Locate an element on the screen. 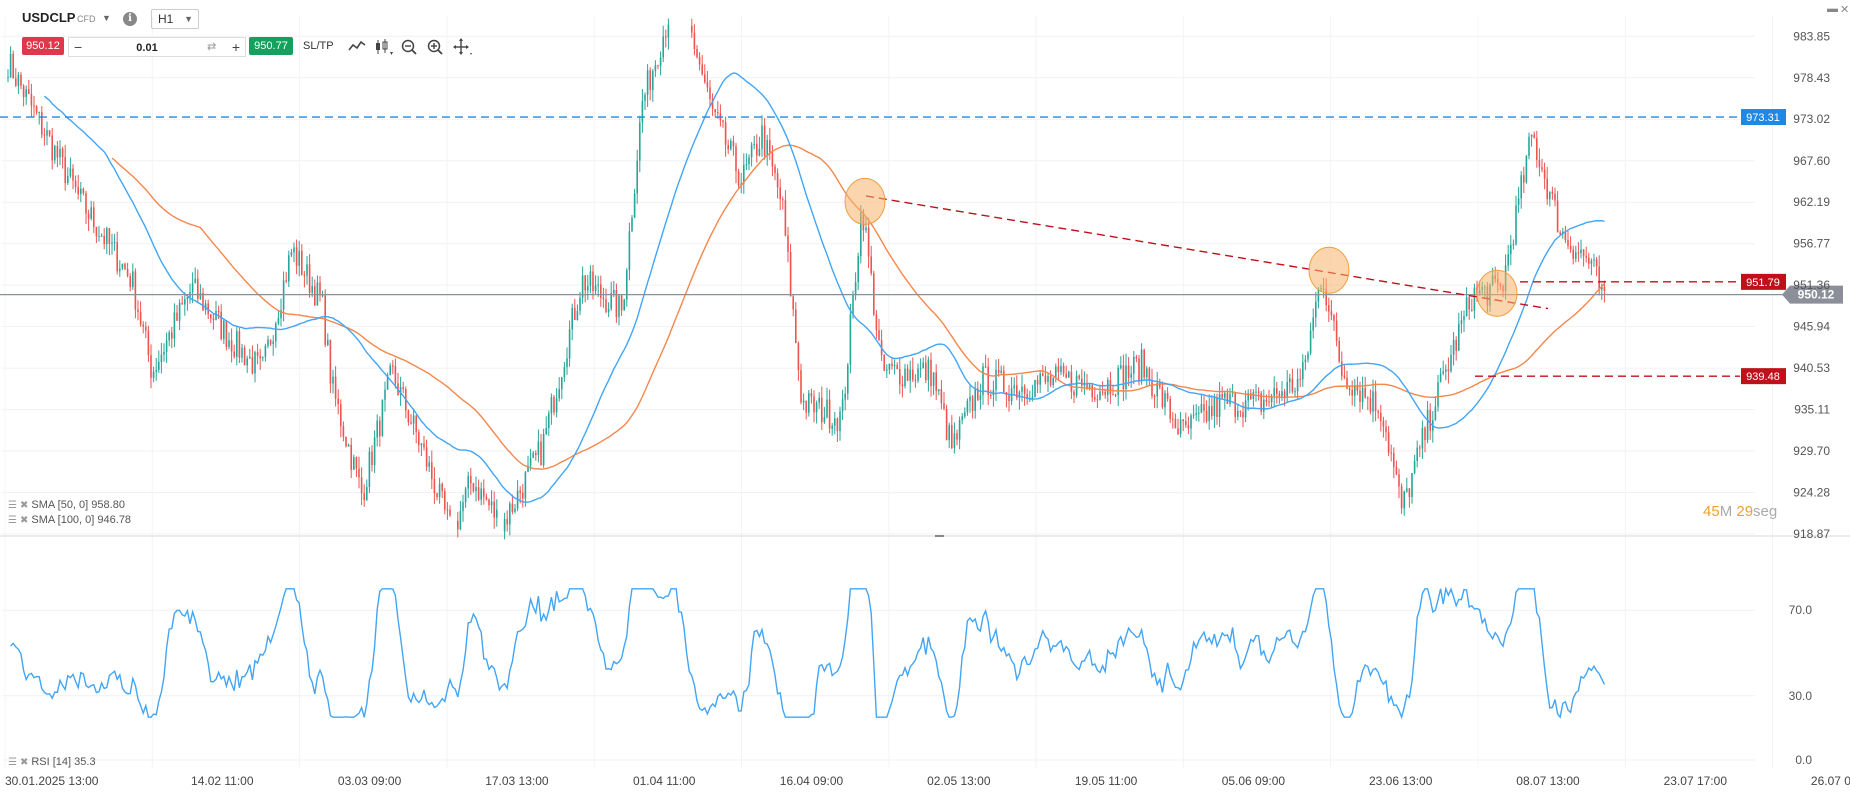  price-tick-label: 962.19 is located at coordinates (1811, 202).